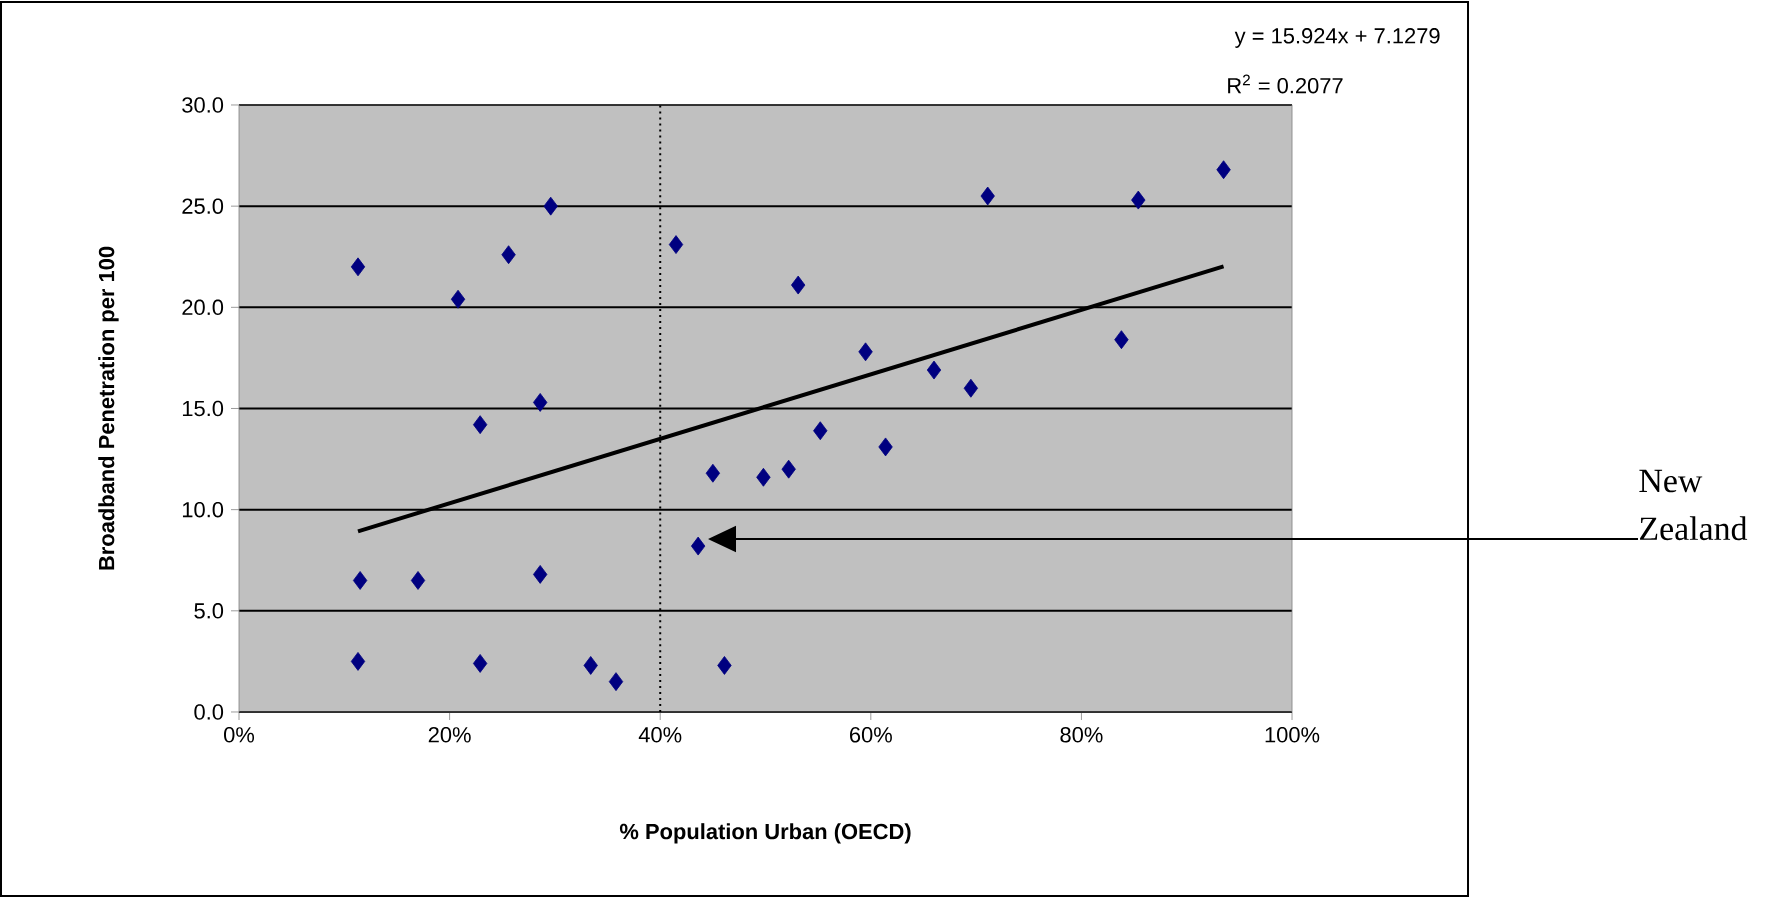 The image size is (1791, 898). I want to click on y-tick-label: 20.0, so click(203, 307).